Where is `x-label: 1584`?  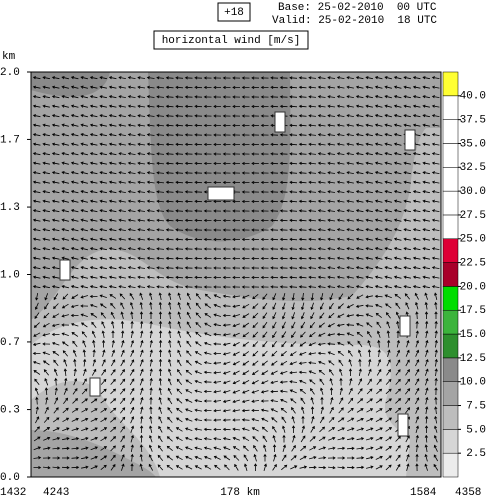
x-label: 1584 is located at coordinates (423, 493).